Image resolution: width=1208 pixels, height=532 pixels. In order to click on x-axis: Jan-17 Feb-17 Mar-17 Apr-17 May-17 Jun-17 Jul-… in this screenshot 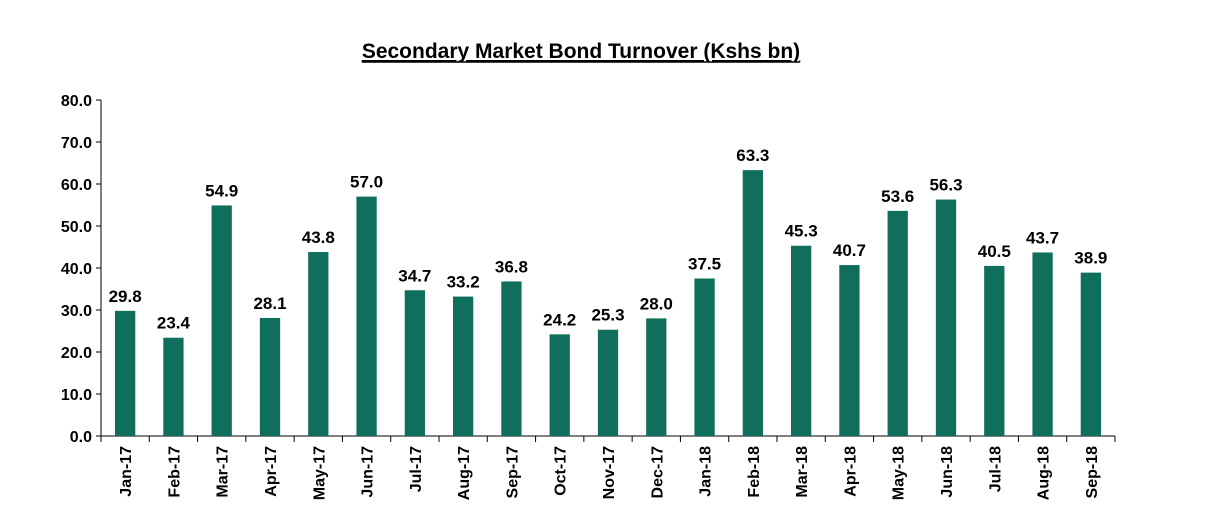, I will do `click(608, 467)`.